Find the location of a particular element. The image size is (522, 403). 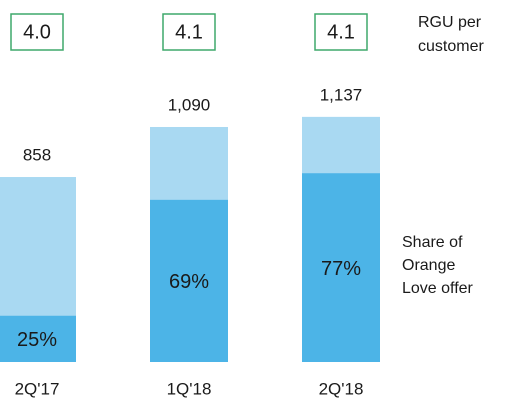

share-label: 69% is located at coordinates (189, 282).